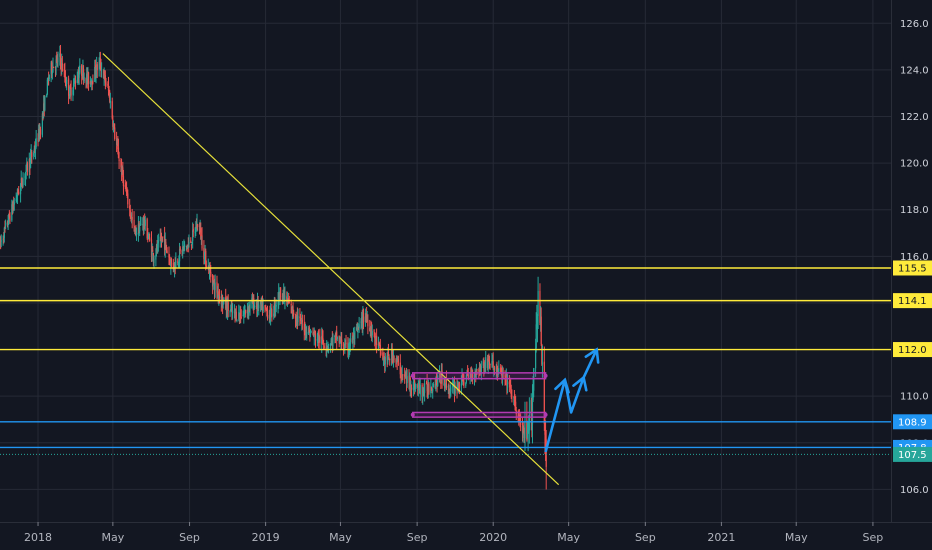 The height and width of the screenshot is (550, 932). Describe the element at coordinates (453, 533) in the screenshot. I see `time-axis: 2018 May Sep 2019 May Sep 2020 May Sep 2021 May Sep` at that location.